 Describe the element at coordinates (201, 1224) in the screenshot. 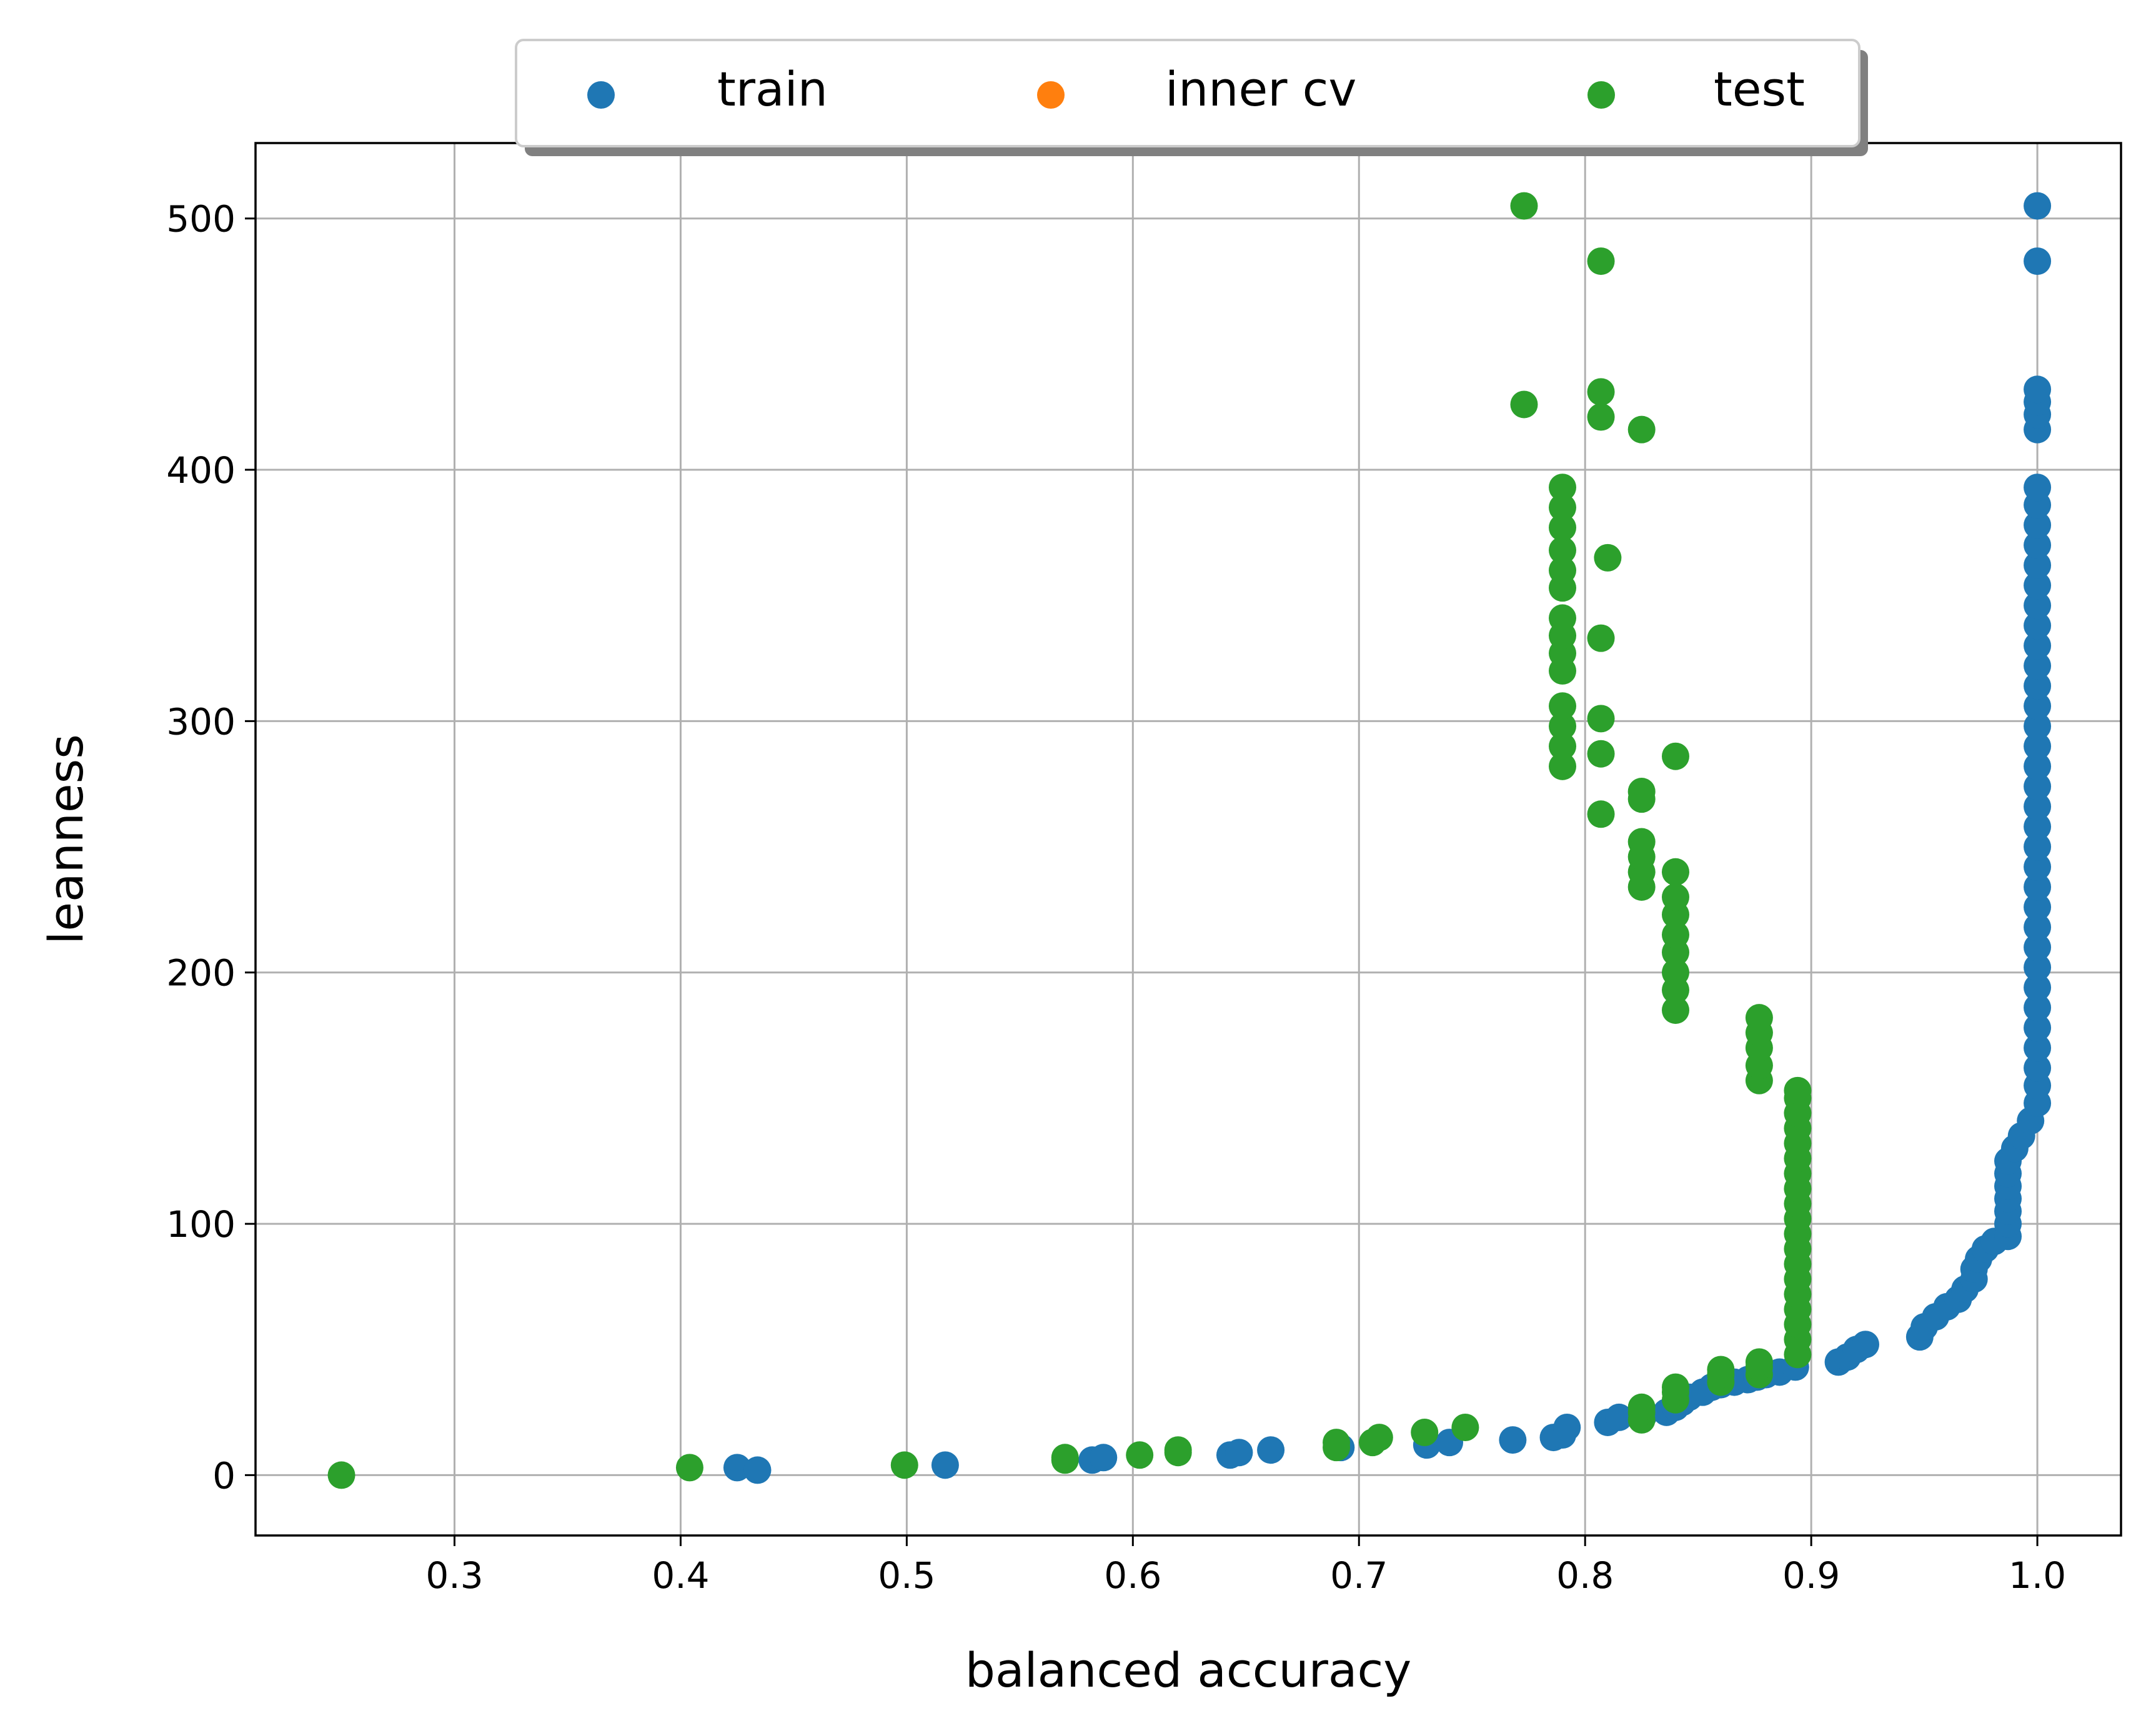

I see `y-tick-label: 100` at that location.